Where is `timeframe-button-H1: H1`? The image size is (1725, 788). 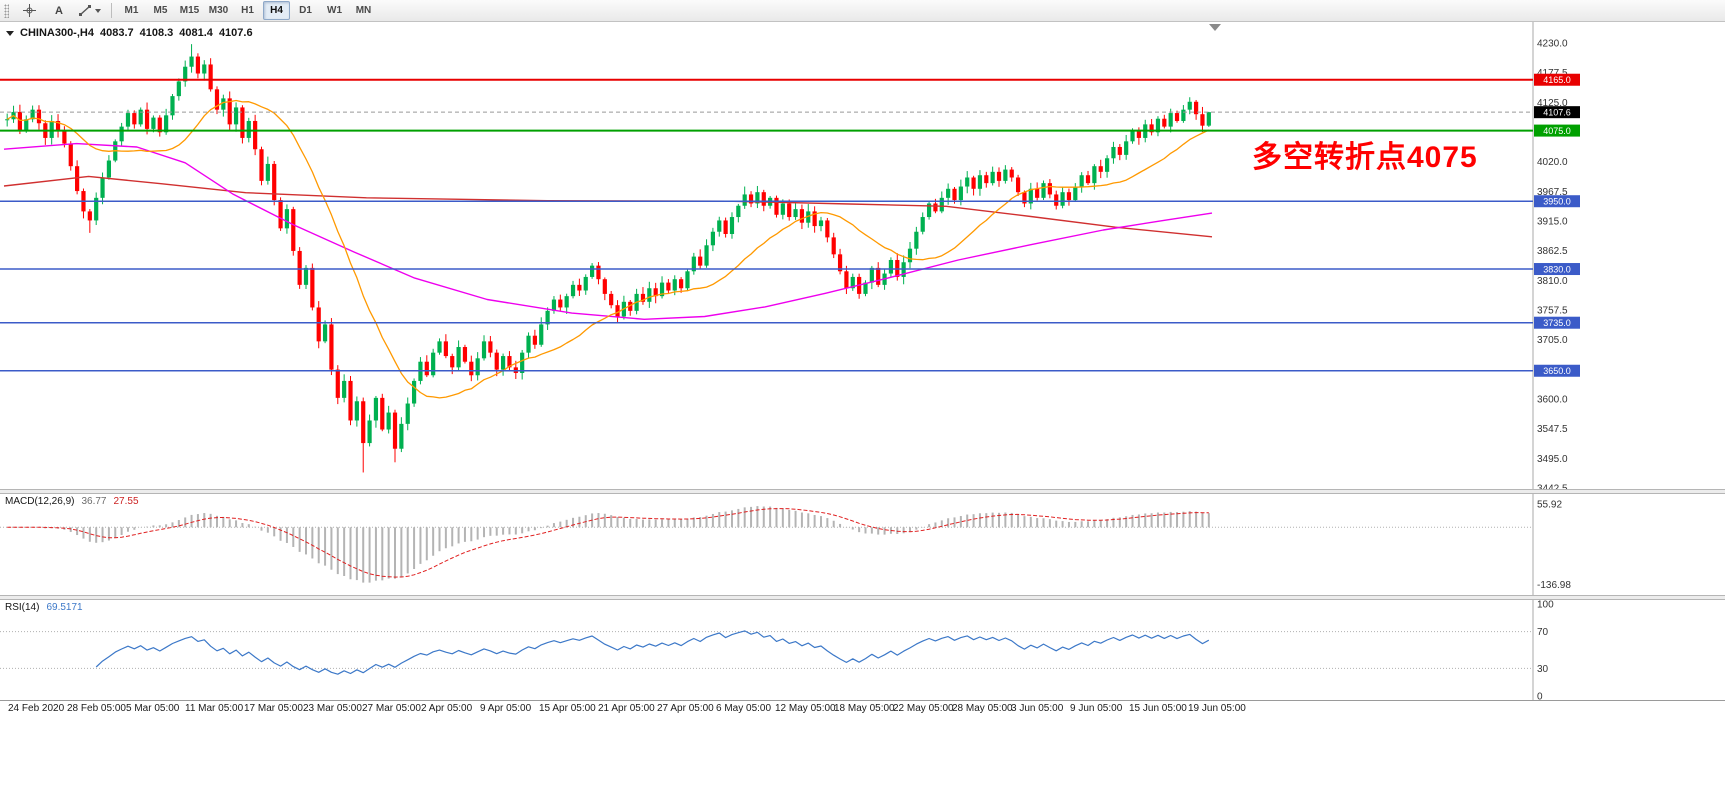
timeframe-button-H1: H1 is located at coordinates (247, 10).